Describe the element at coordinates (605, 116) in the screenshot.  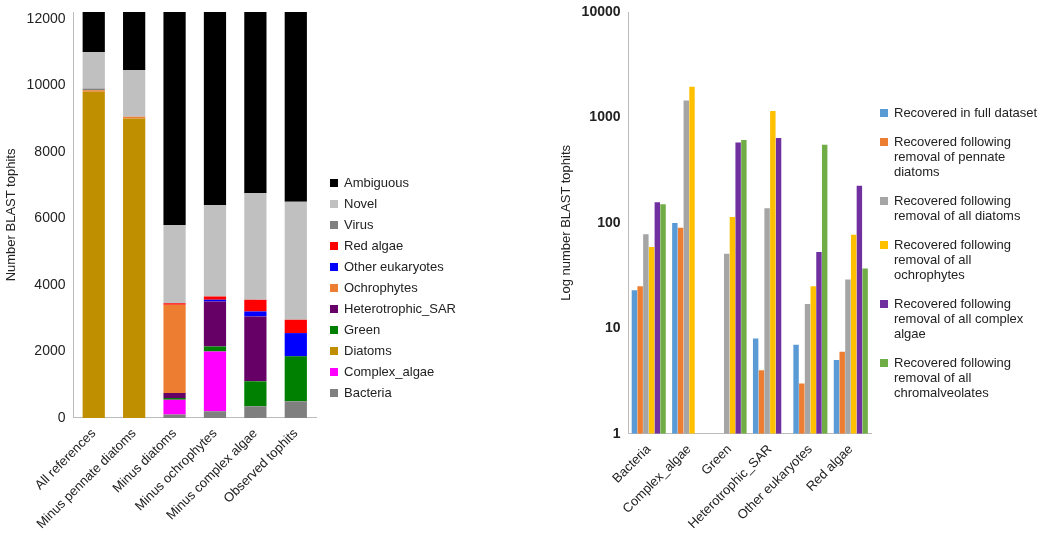
I see `y-tick-label: 1000` at that location.